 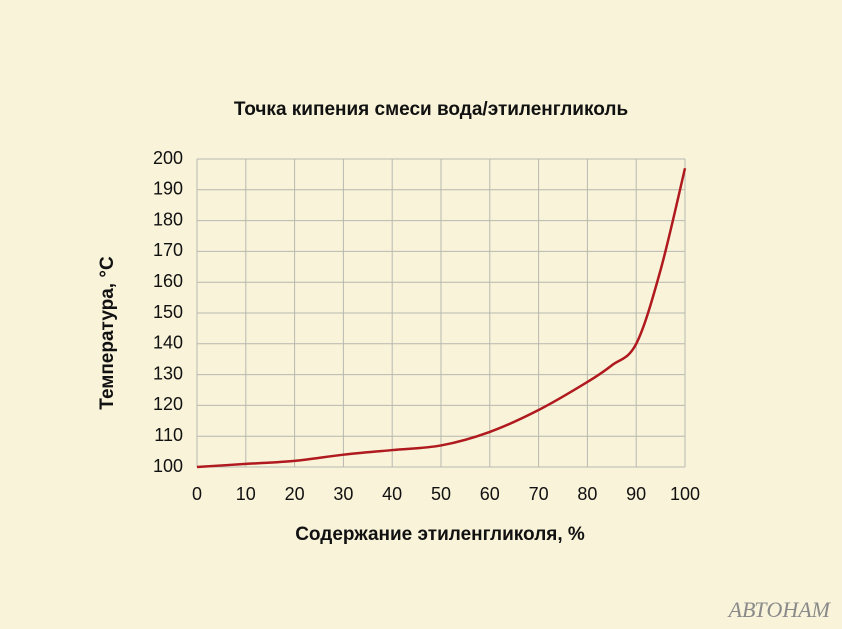 What do you see at coordinates (168, 158) in the screenshot?
I see `y-tick-label: 200` at bounding box center [168, 158].